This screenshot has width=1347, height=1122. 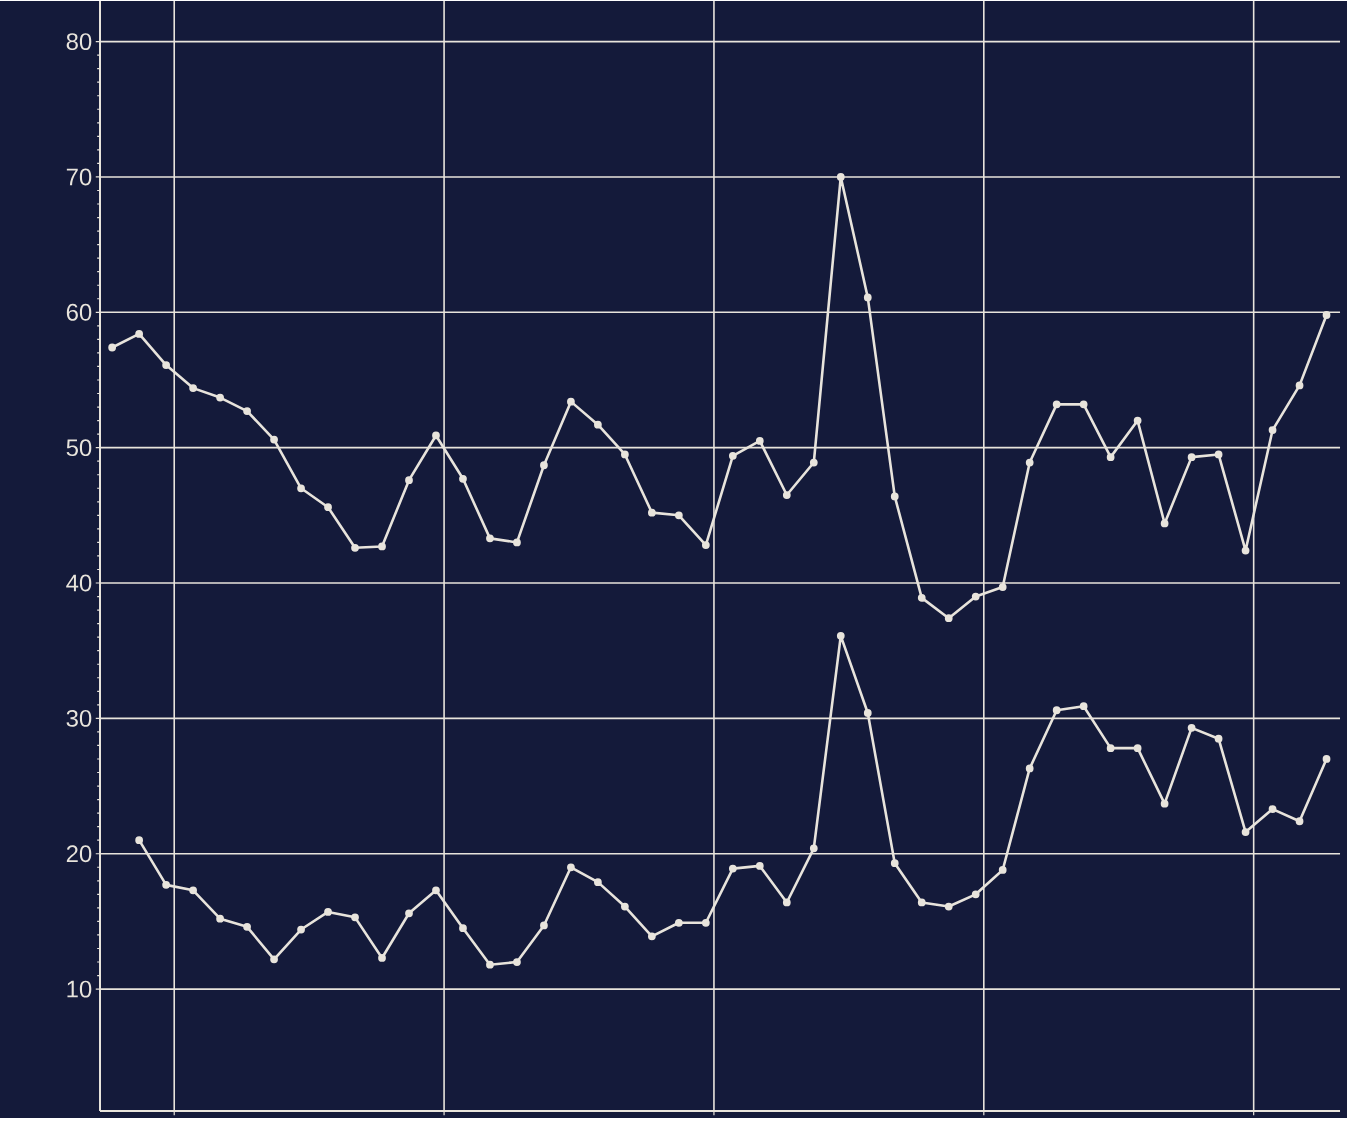 What do you see at coordinates (79, 177) in the screenshot?
I see `y-tick-label: 70` at bounding box center [79, 177].